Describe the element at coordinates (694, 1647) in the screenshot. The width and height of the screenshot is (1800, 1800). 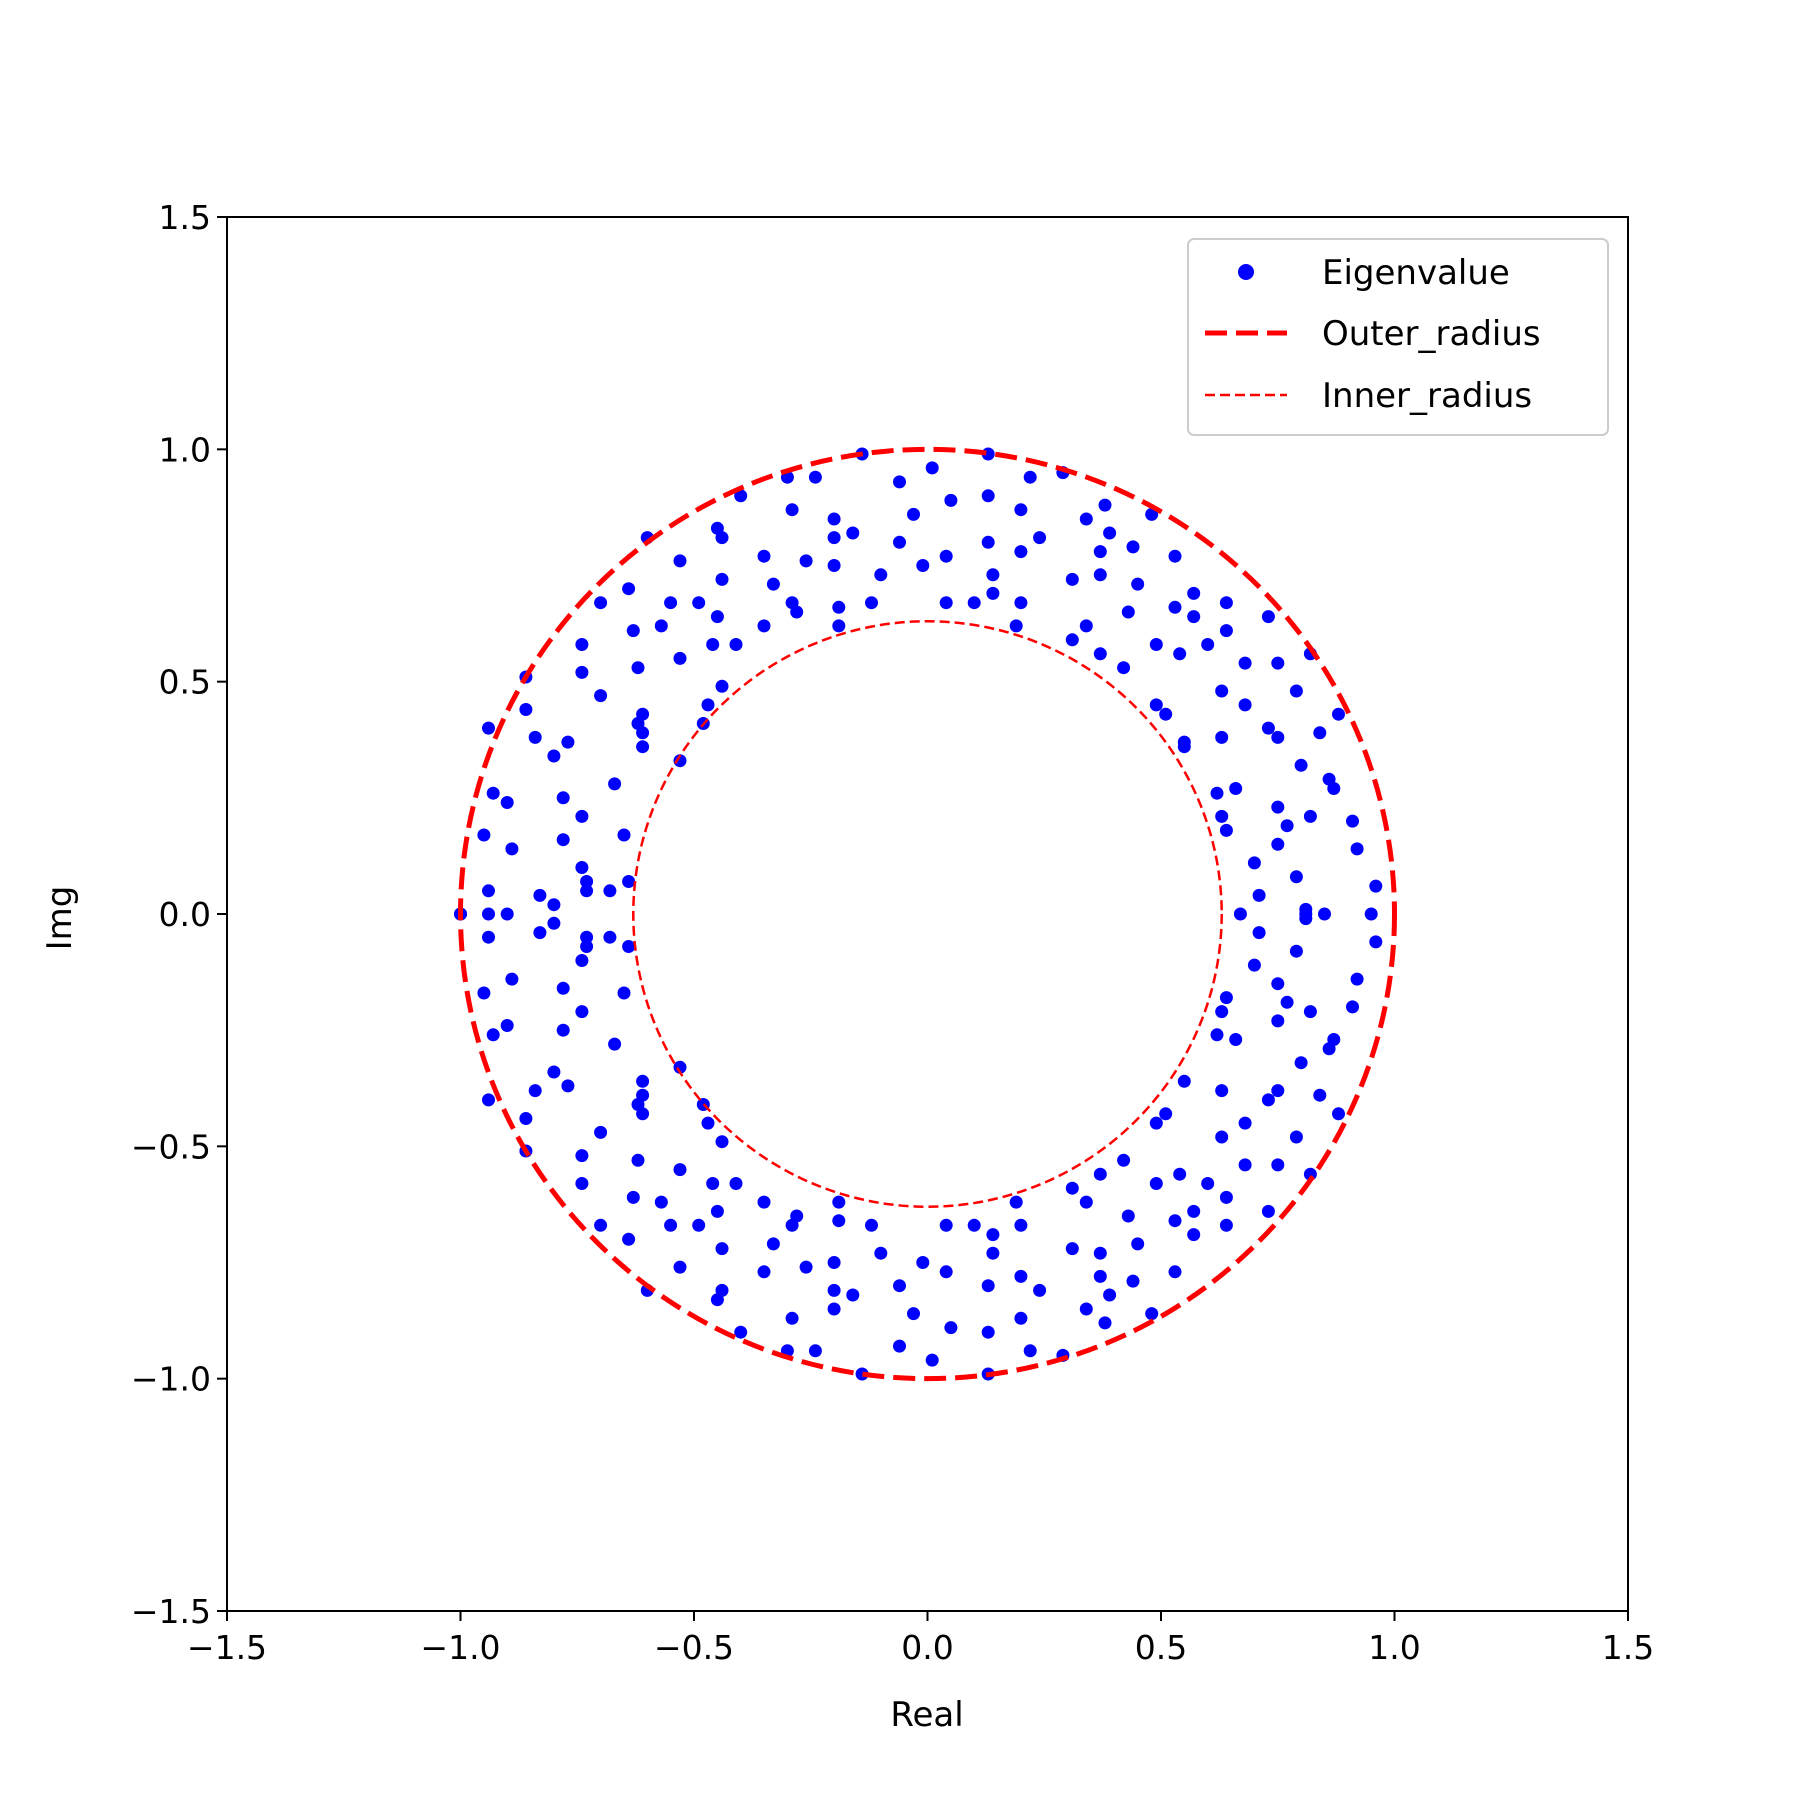
I see `x-tick-label: −0.5` at that location.